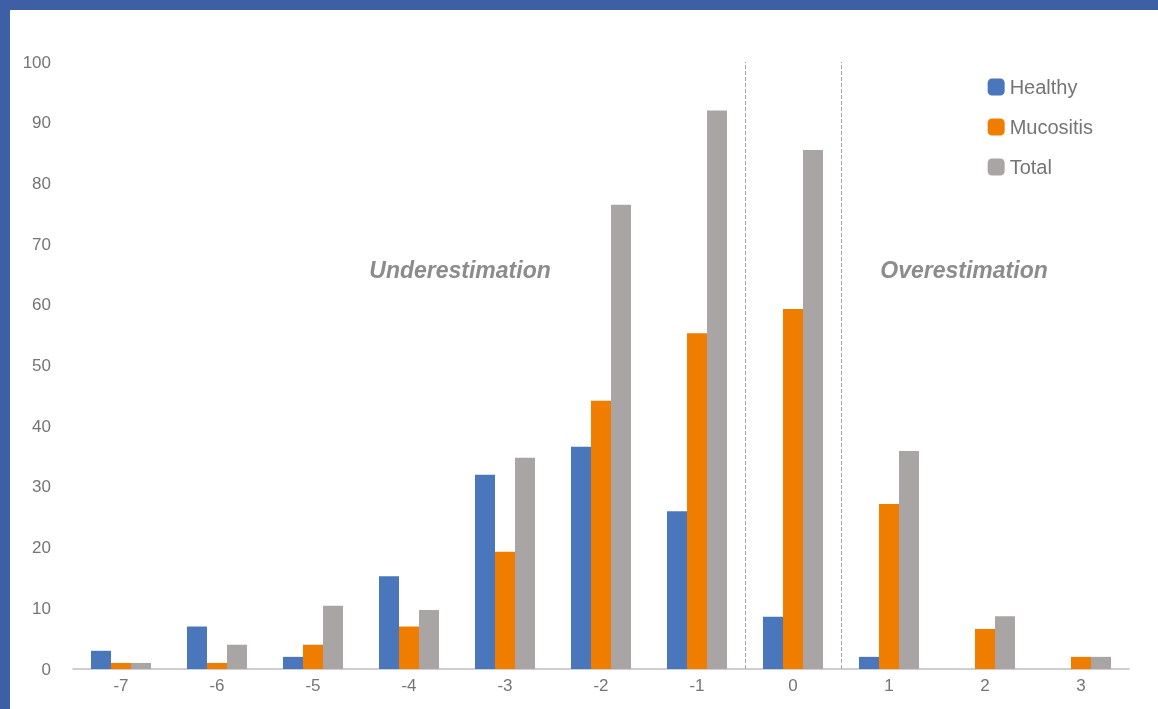 The width and height of the screenshot is (1158, 709). Describe the element at coordinates (41, 426) in the screenshot. I see `y-tick-label: 40` at that location.